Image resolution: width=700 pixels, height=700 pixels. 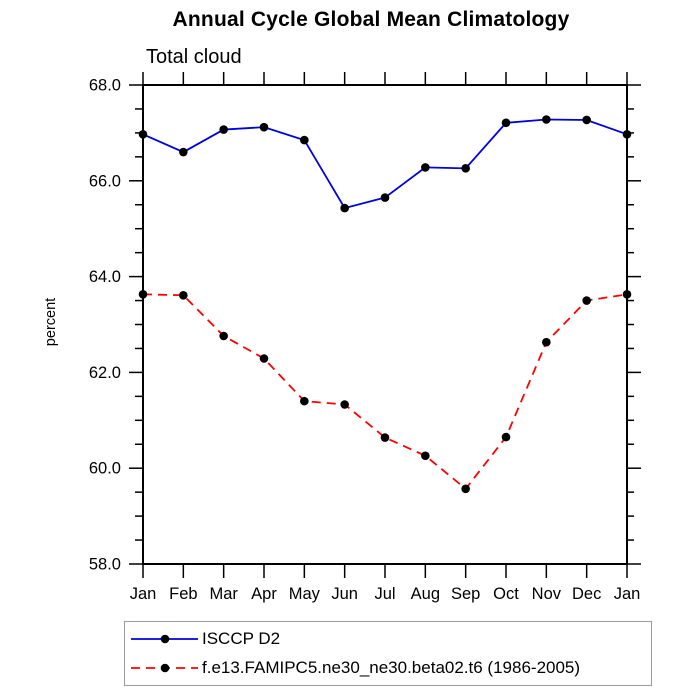 I want to click on x-tick-label: Aug, so click(x=425, y=594).